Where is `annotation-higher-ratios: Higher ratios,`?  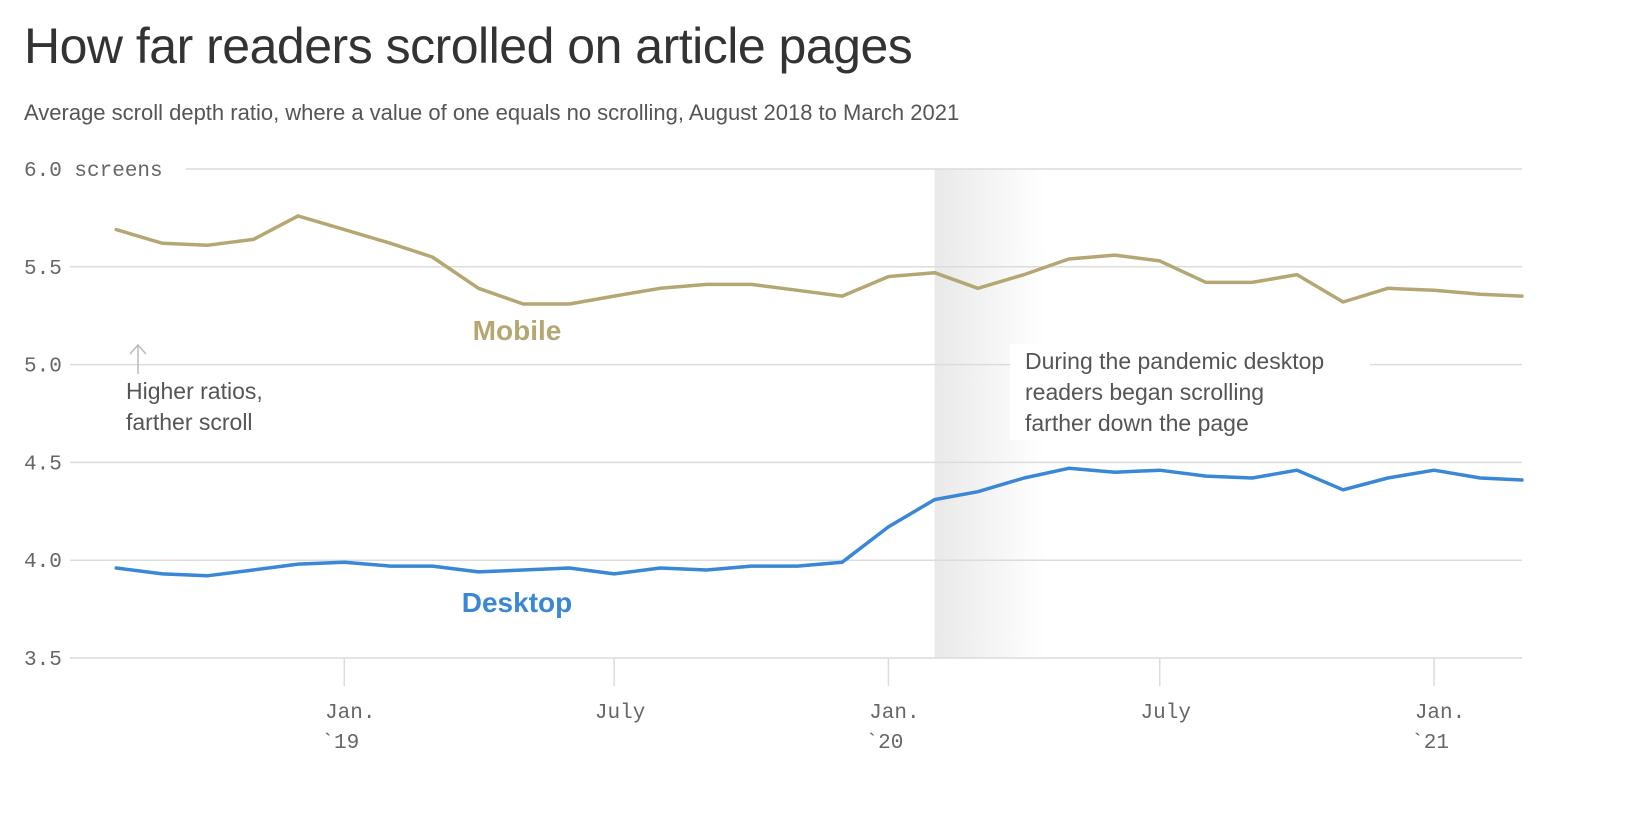 annotation-higher-ratios: Higher ratios, is located at coordinates (194, 391).